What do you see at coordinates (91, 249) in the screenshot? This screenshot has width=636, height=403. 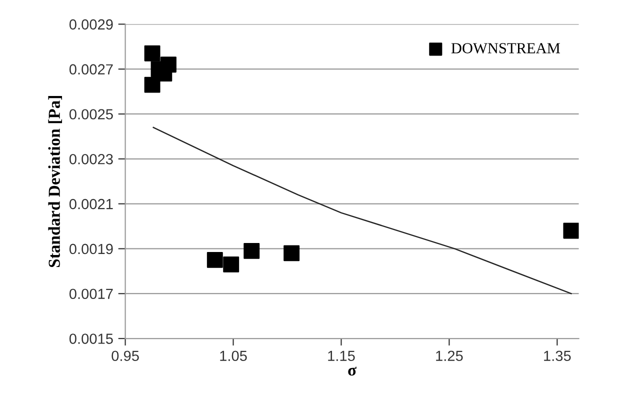 I see `y-tick-label: 0.0019` at bounding box center [91, 249].